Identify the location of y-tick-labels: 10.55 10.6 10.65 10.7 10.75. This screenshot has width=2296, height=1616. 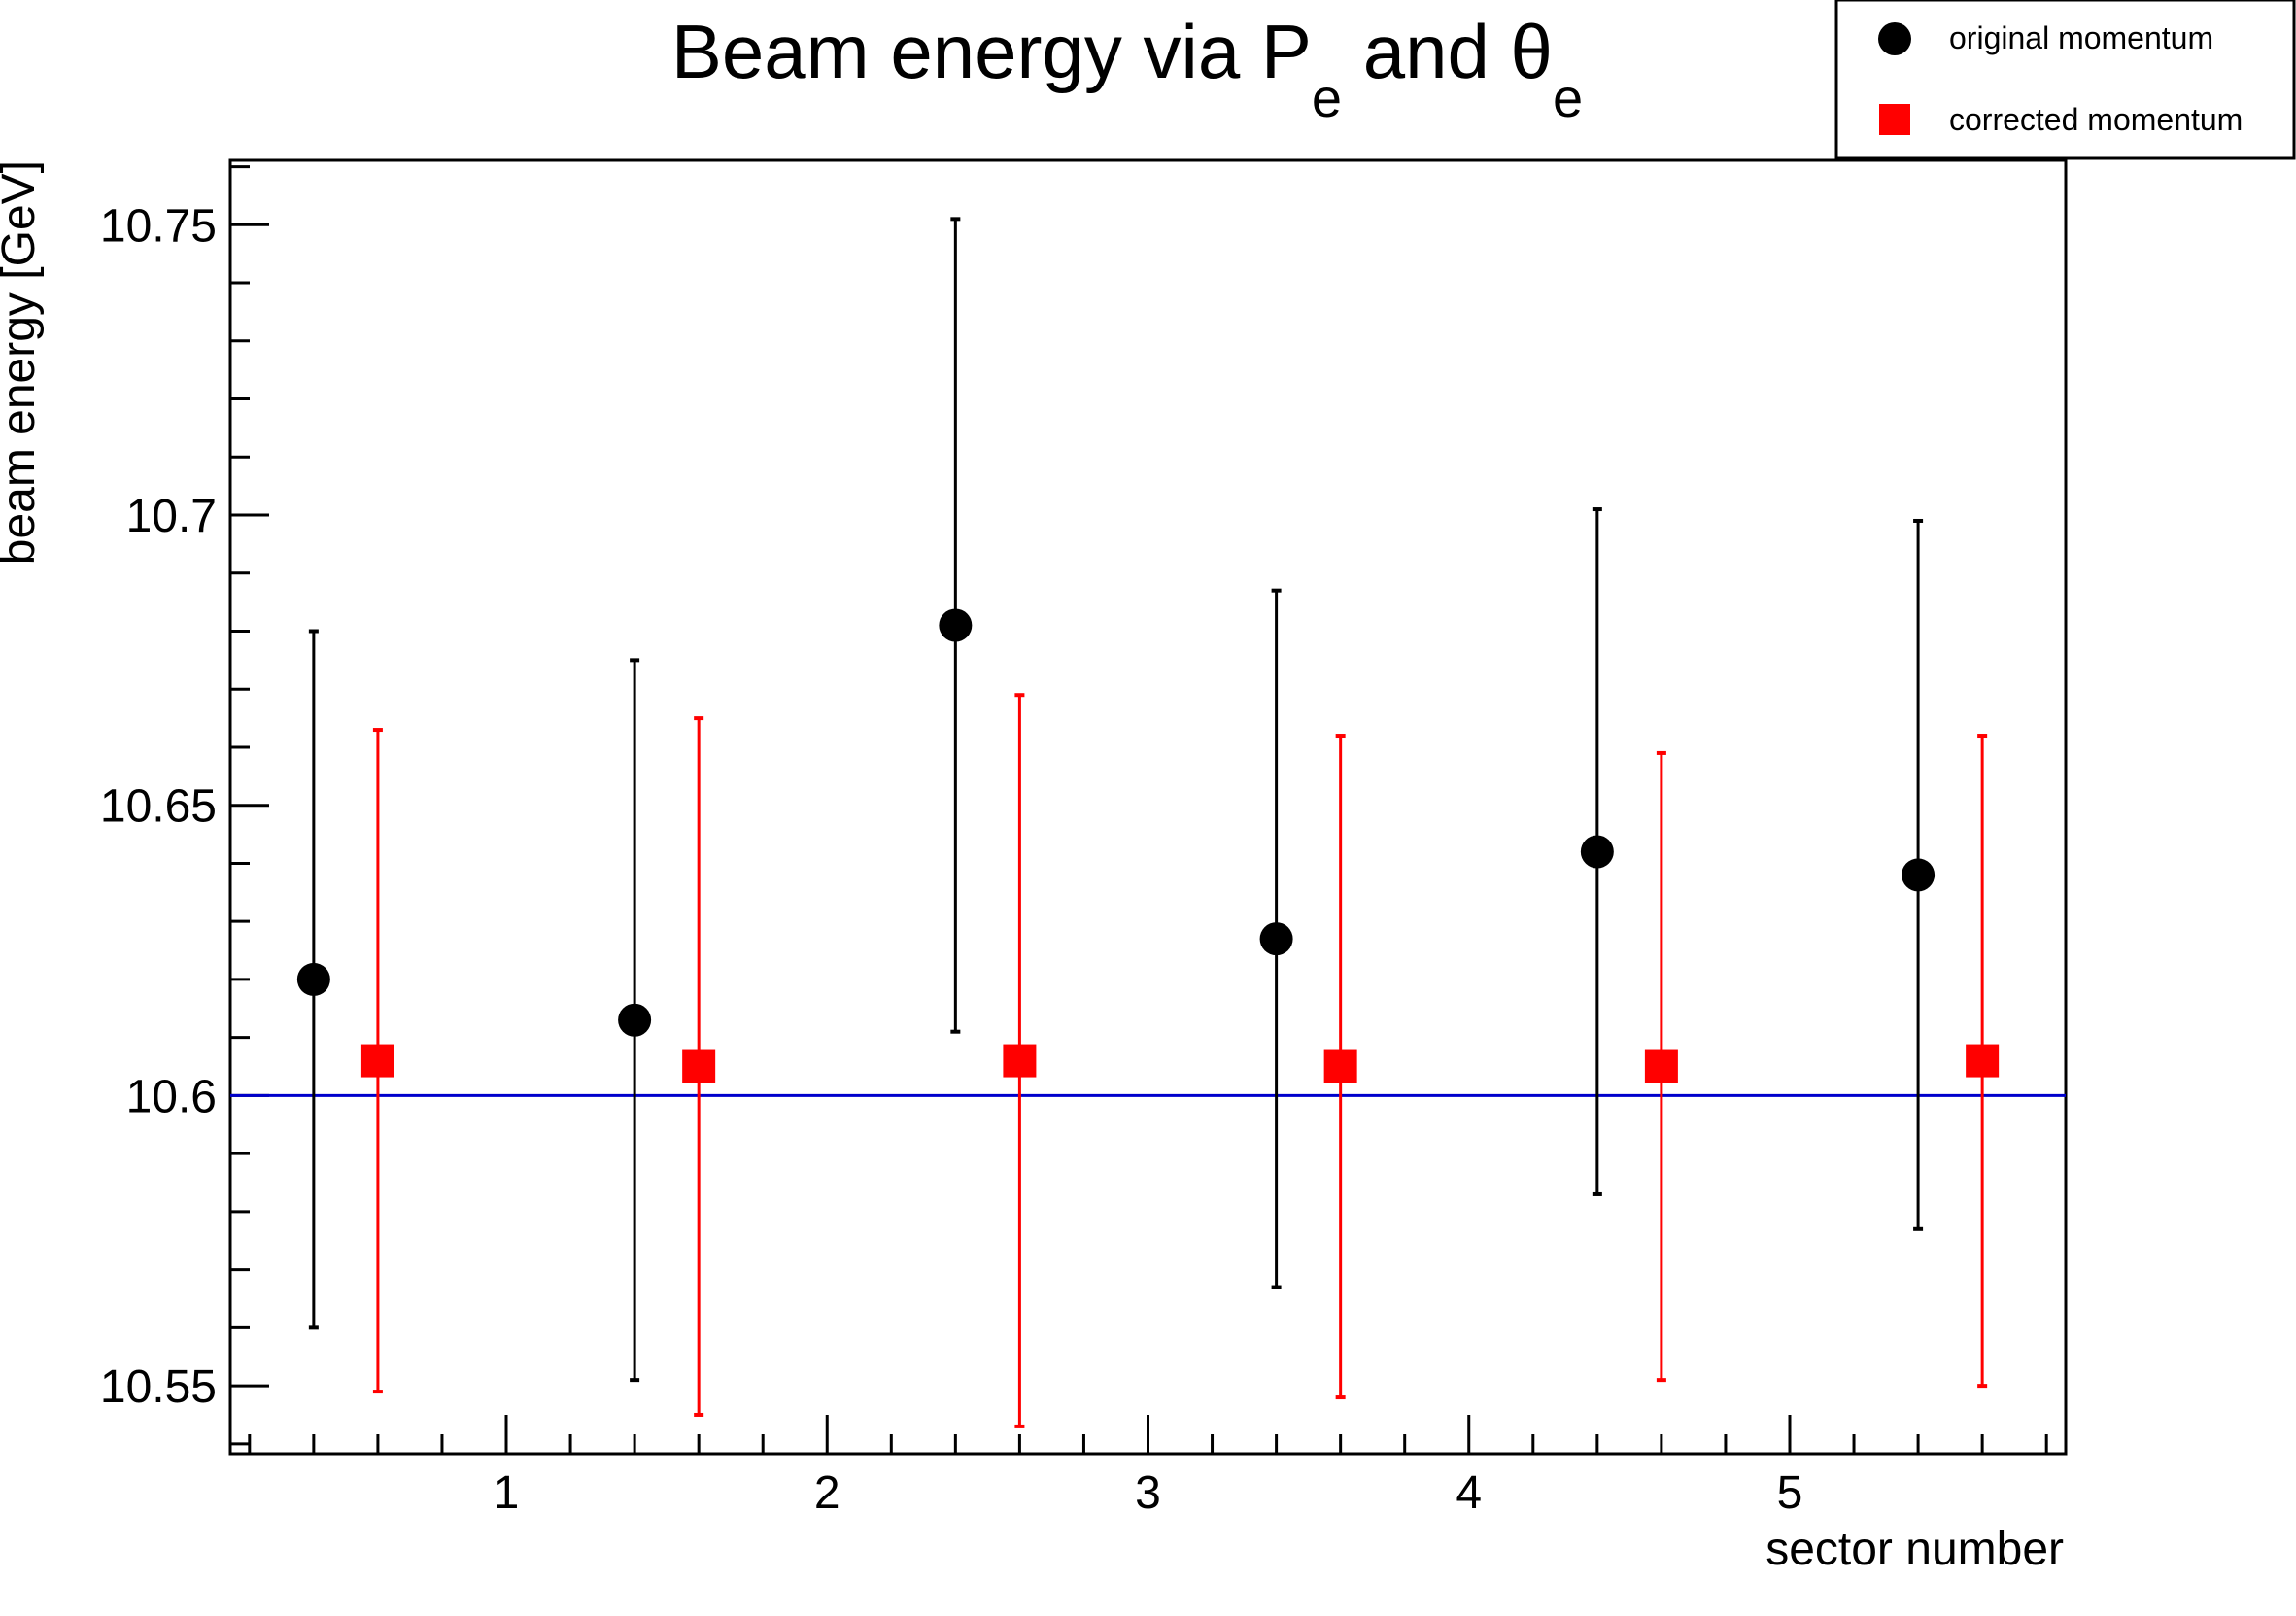
(158, 807).